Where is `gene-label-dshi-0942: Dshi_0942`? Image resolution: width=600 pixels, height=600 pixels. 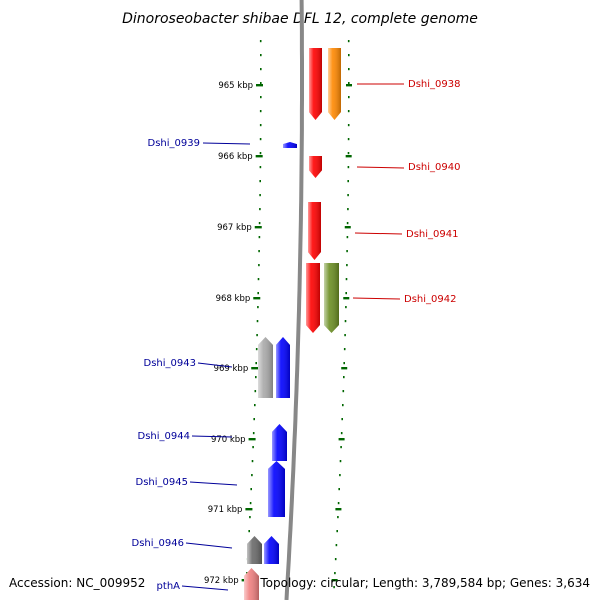
gene-label-dshi-0942: Dshi_0942 is located at coordinates (430, 299).